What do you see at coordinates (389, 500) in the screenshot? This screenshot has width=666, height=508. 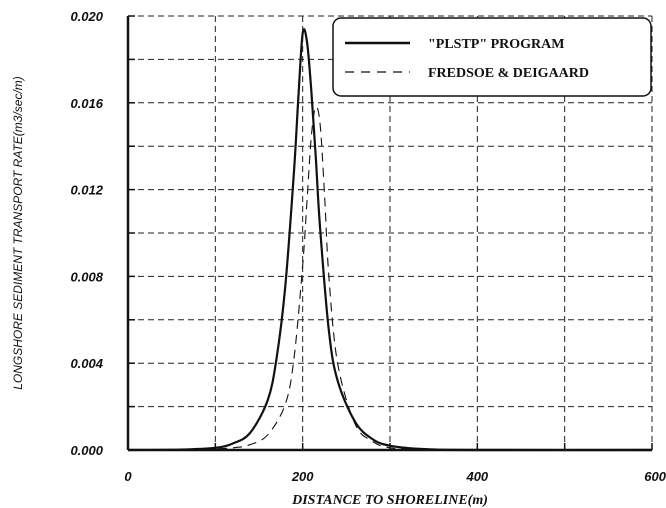 I see `x-axis-title: DISTANCE TO SHORELINE(m)` at bounding box center [389, 500].